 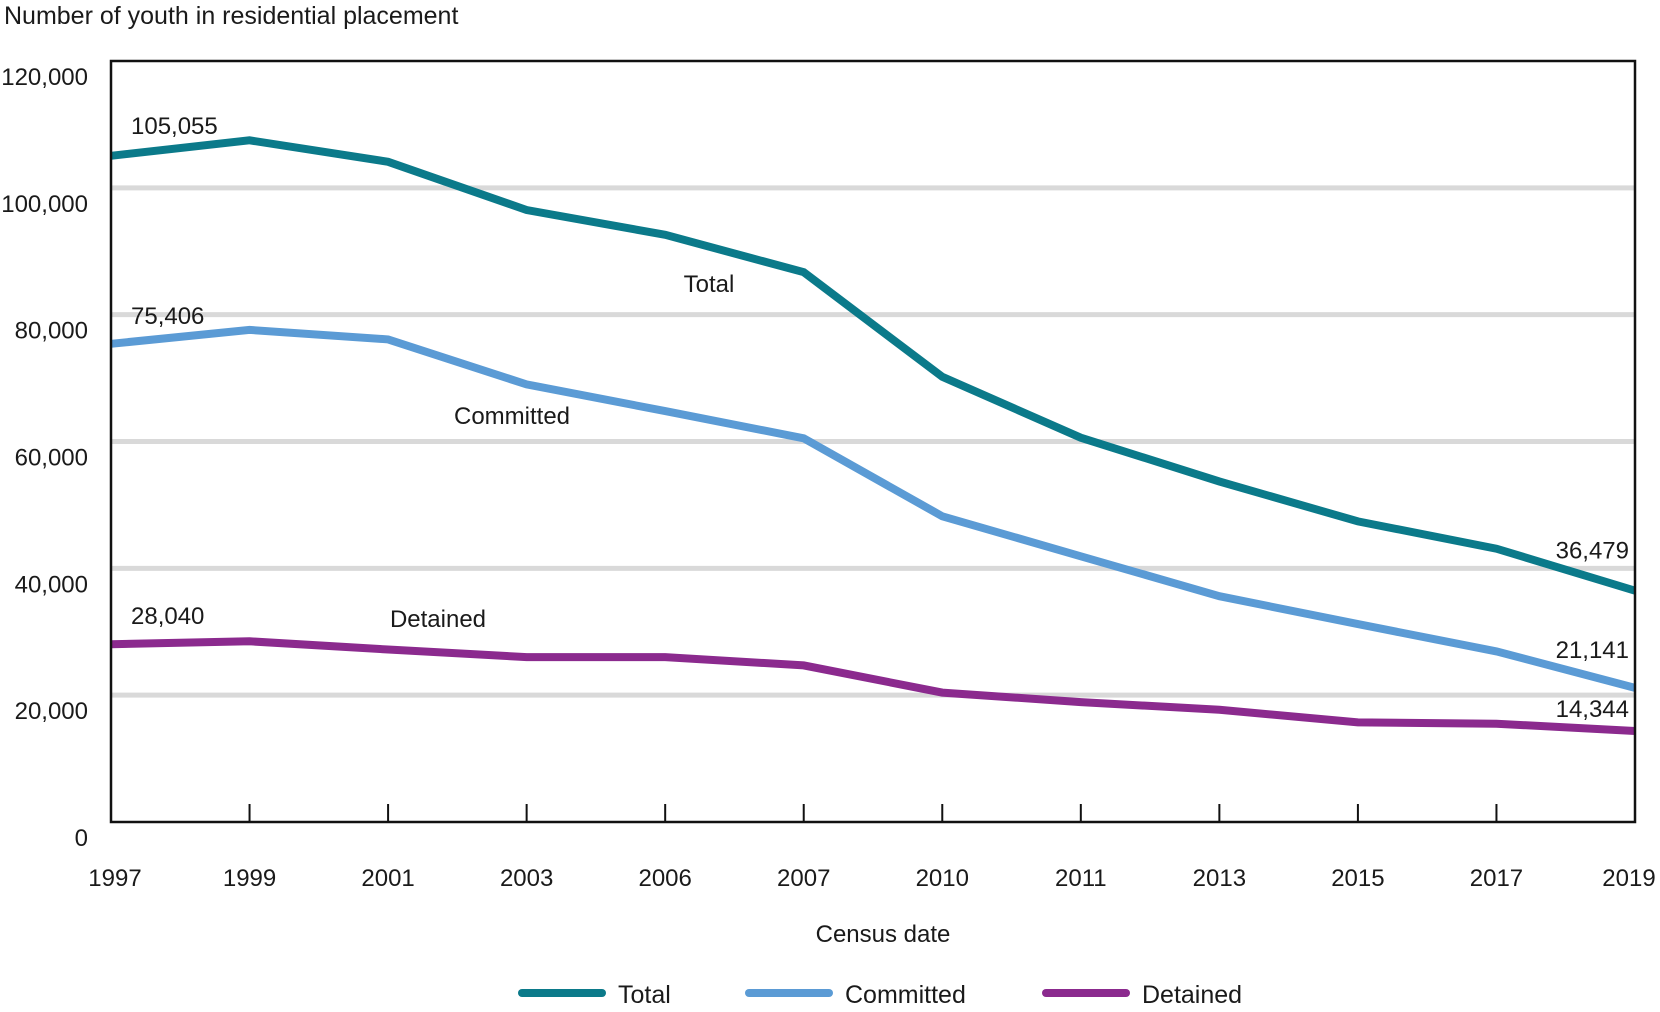 What do you see at coordinates (1592, 650) in the screenshot?
I see `data-label-committed-2019: 21,141` at bounding box center [1592, 650].